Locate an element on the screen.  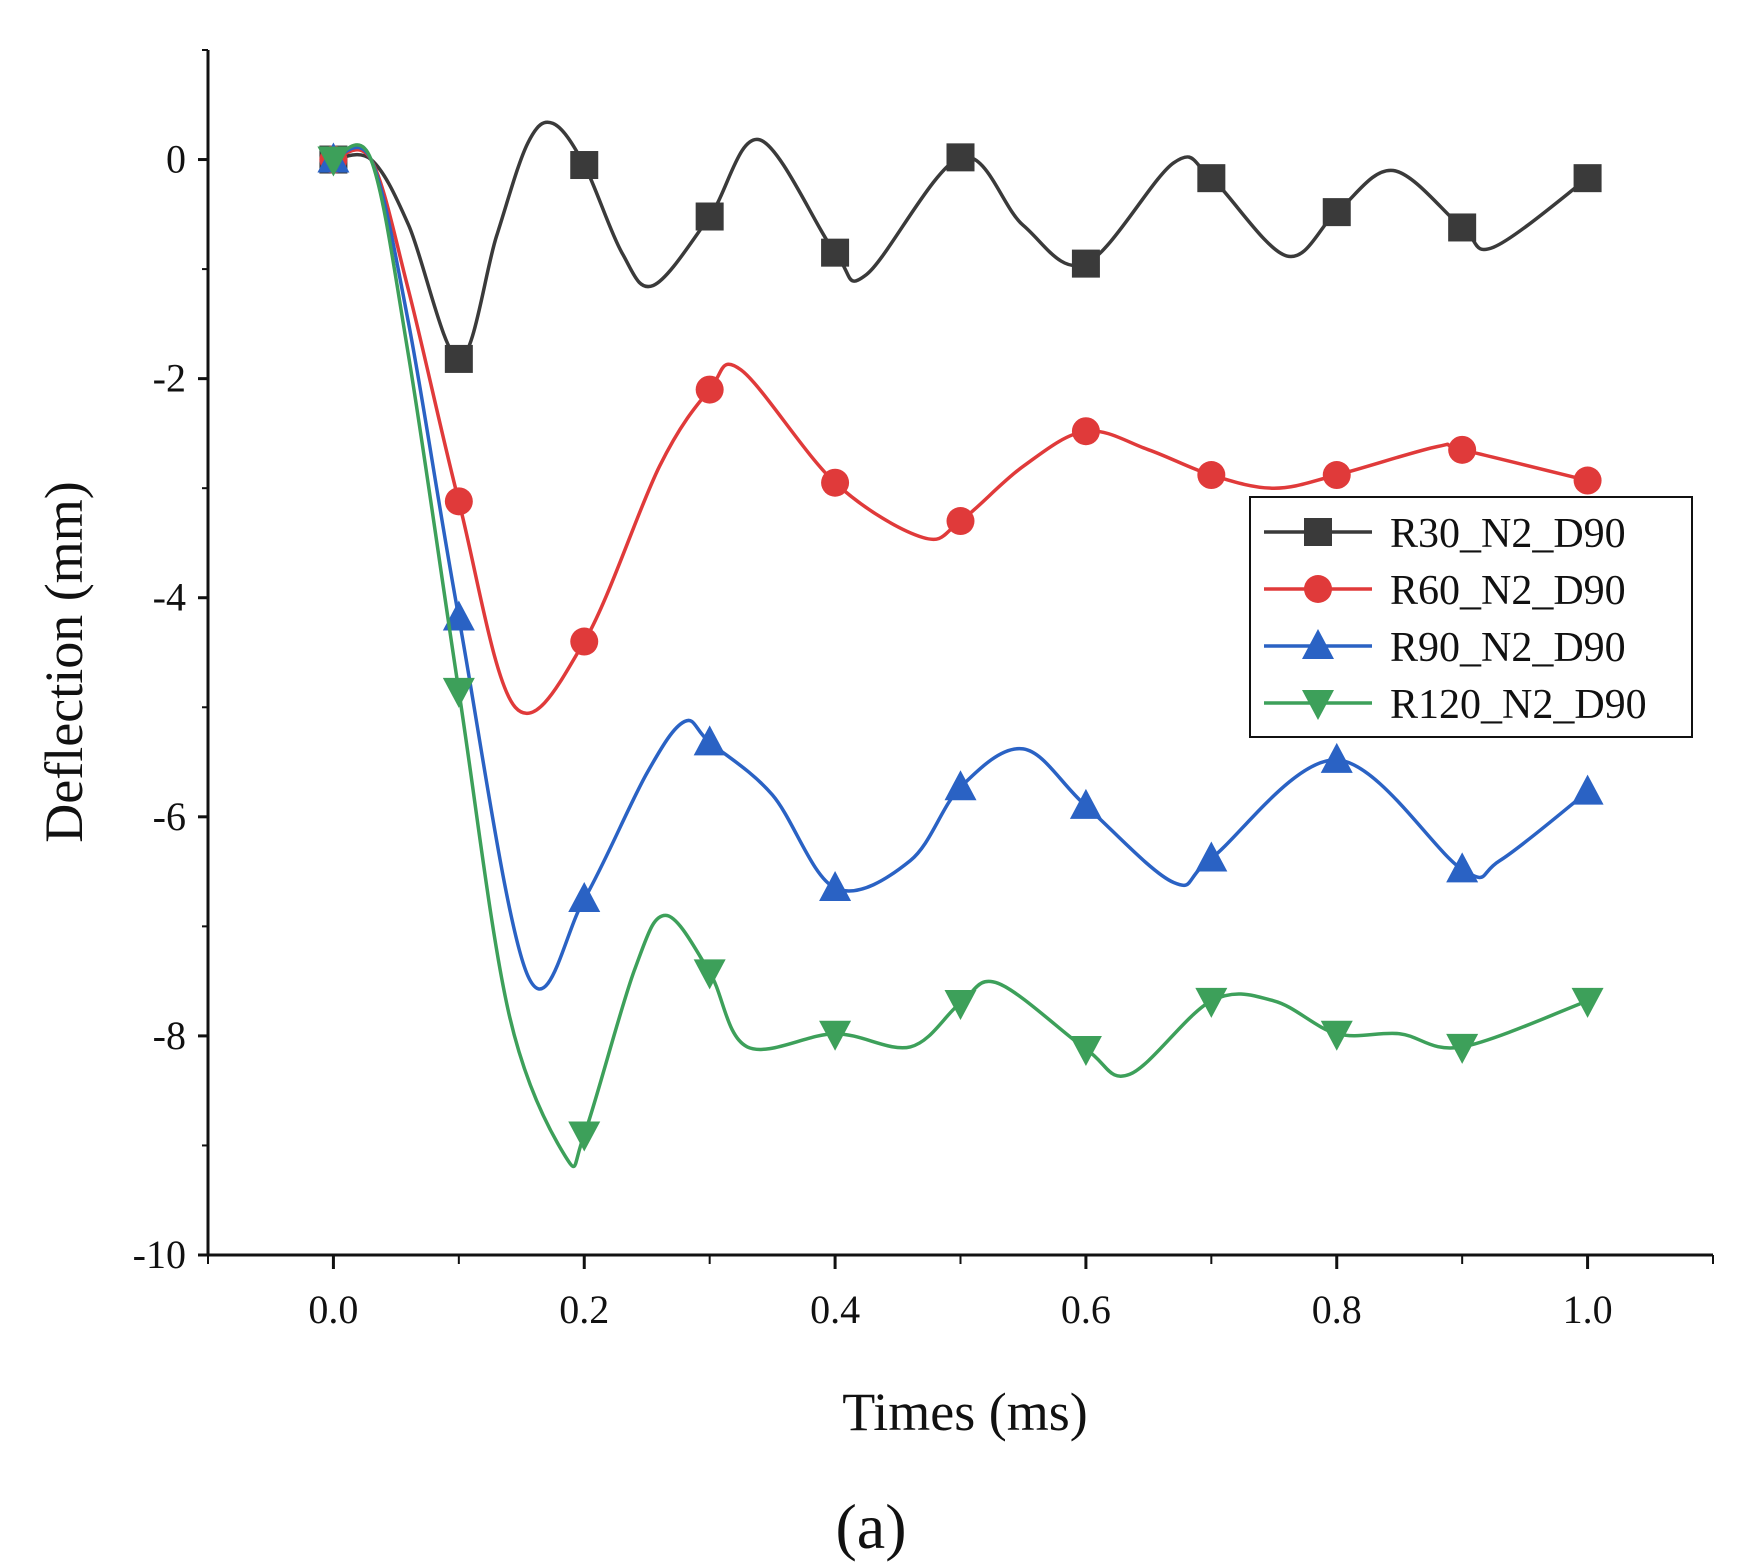
legend-item-r60-n2-d90: R60_N2_D90 is located at coordinates (1445, 591).